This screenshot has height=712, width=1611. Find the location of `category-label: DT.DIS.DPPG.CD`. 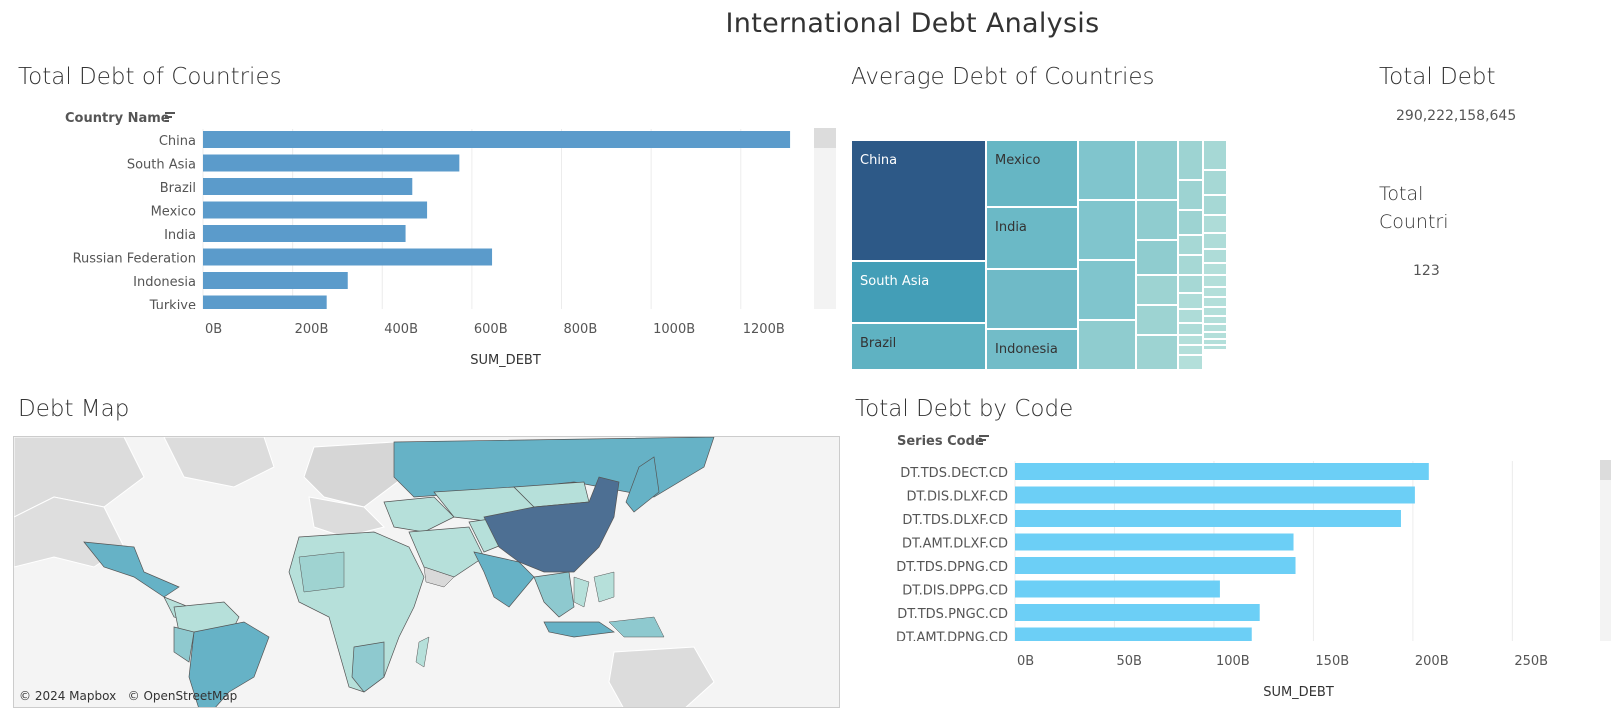

category-label: DT.DIS.DPPG.CD is located at coordinates (955, 591).